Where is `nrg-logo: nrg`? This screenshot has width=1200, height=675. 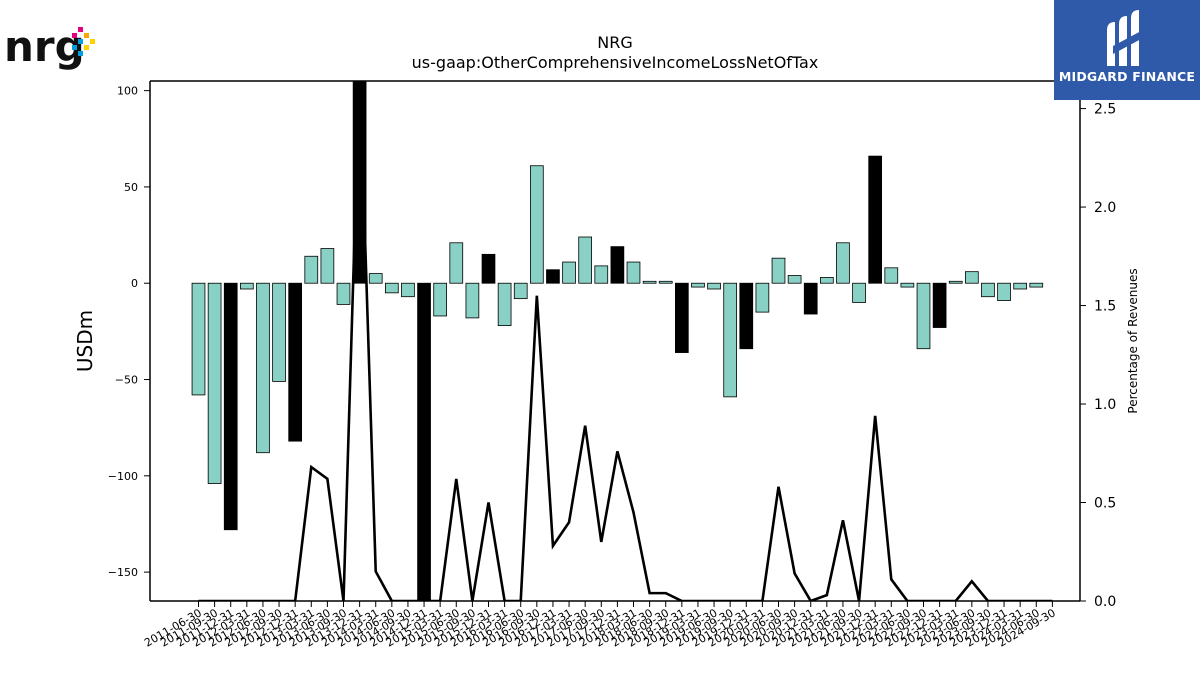 nrg-logo: nrg is located at coordinates (54, 49).